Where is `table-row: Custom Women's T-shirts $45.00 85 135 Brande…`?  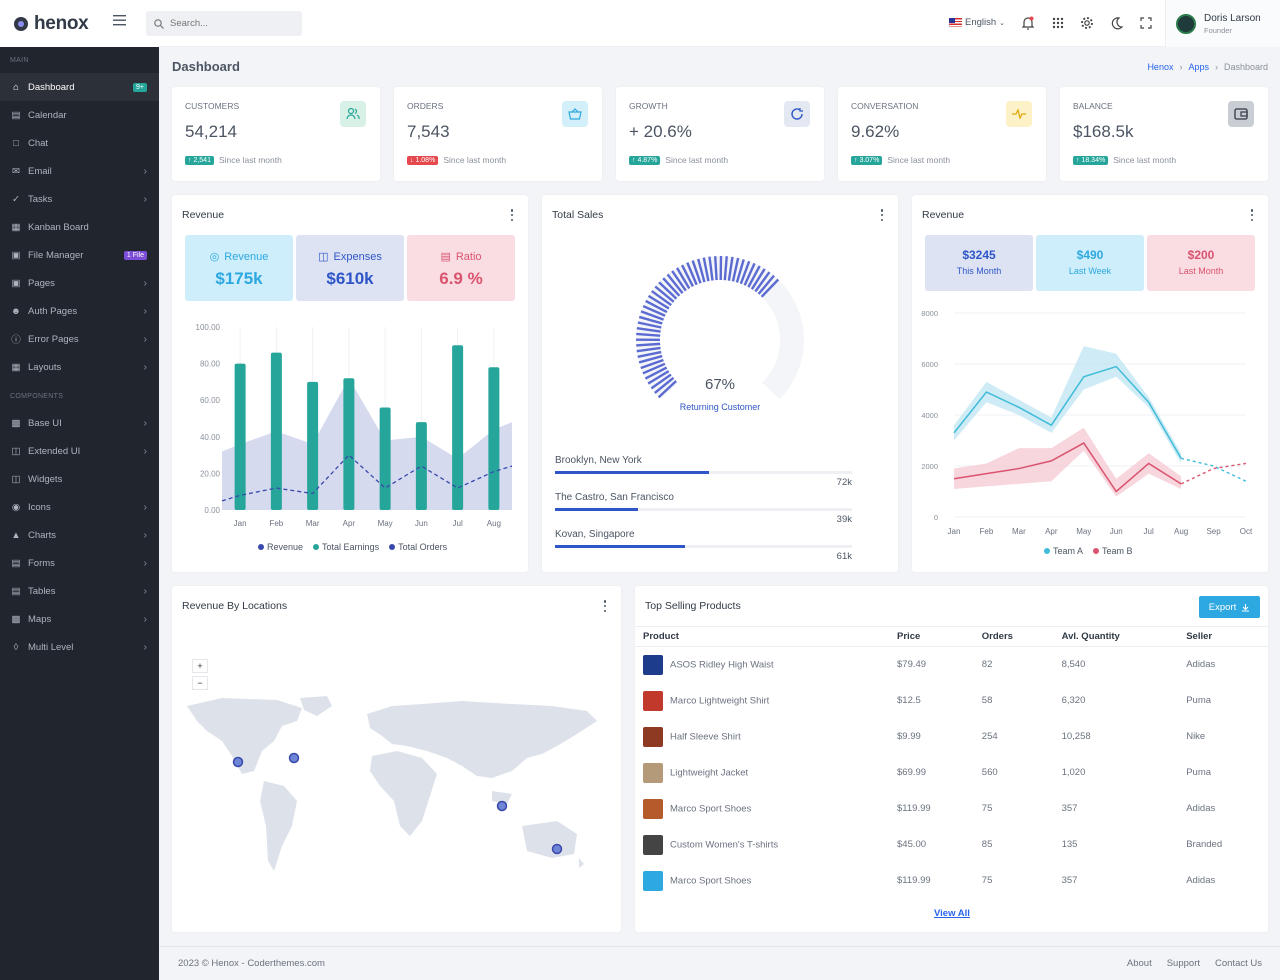 table-row: Custom Women's T-shirts $45.00 85 135 Brande… is located at coordinates (951, 845).